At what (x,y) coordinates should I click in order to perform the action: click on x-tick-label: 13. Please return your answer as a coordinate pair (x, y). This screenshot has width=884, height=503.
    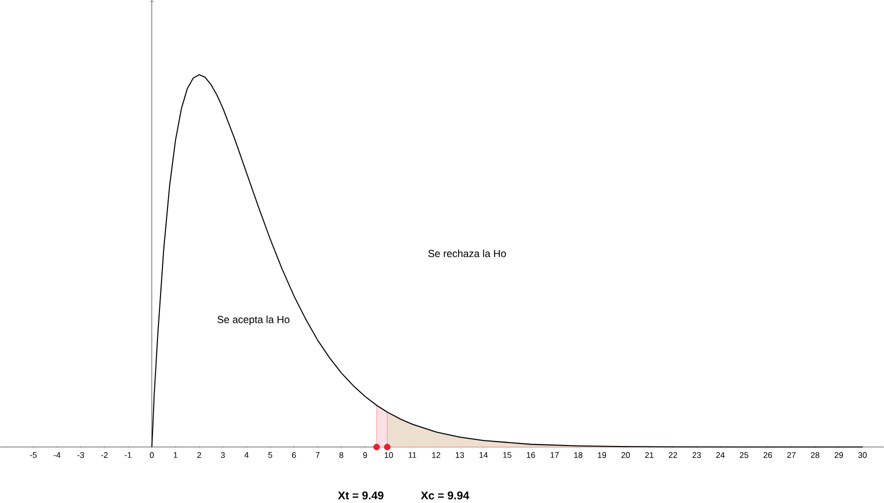
    Looking at the image, I should click on (460, 455).